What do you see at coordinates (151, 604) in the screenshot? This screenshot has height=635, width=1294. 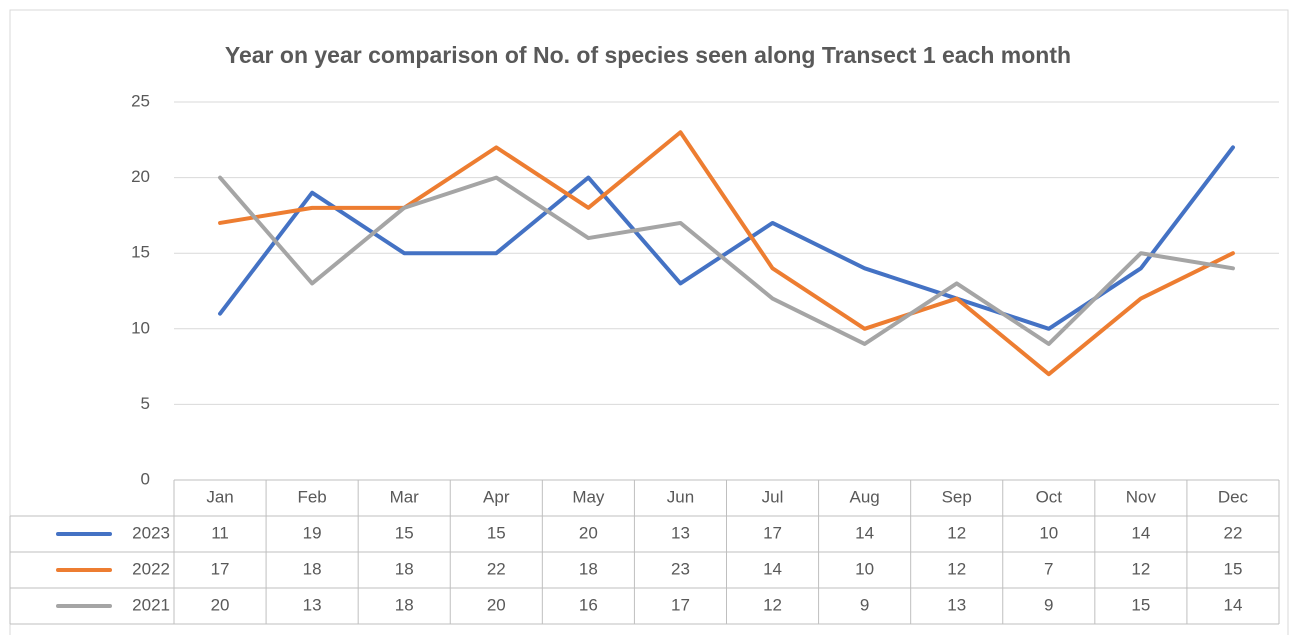 I see `legend-label: 2021` at bounding box center [151, 604].